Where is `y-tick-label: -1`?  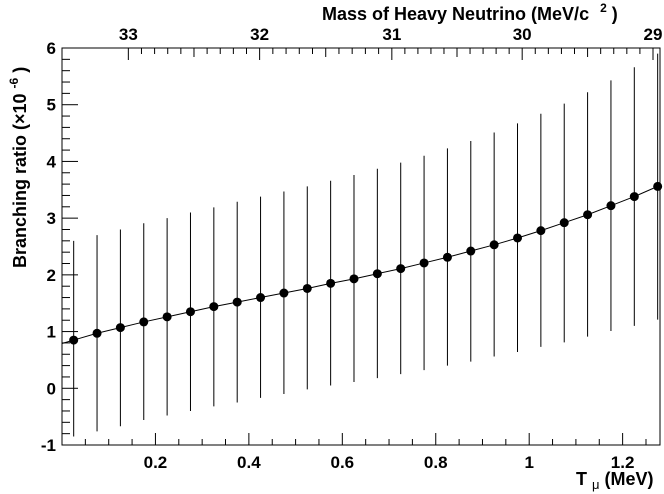
y-tick-label: -1 is located at coordinates (48, 445).